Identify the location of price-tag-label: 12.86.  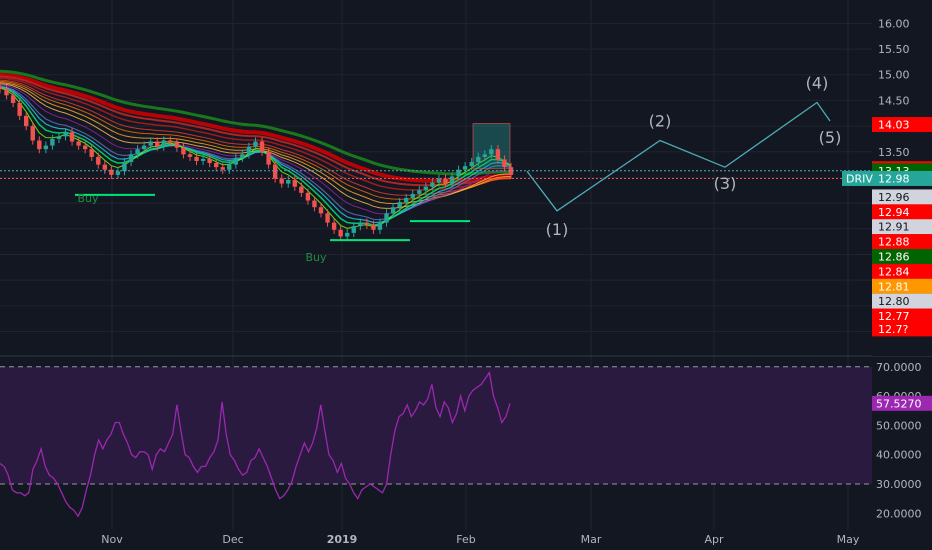
(894, 257).